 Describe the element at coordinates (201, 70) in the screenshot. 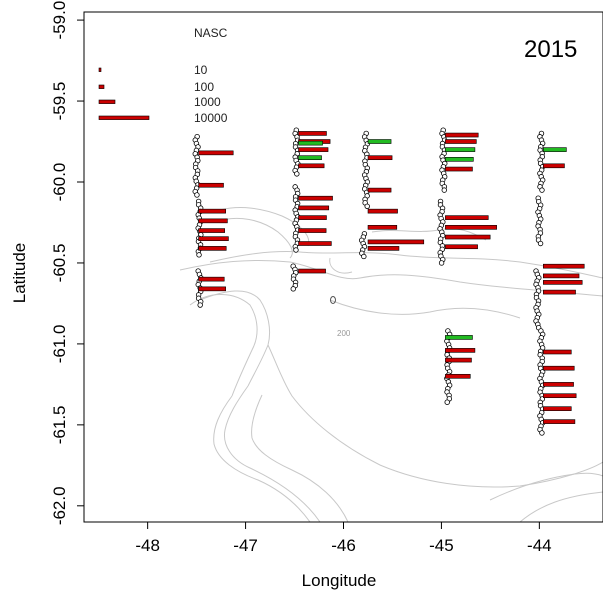

I see `legend-label: 10` at that location.